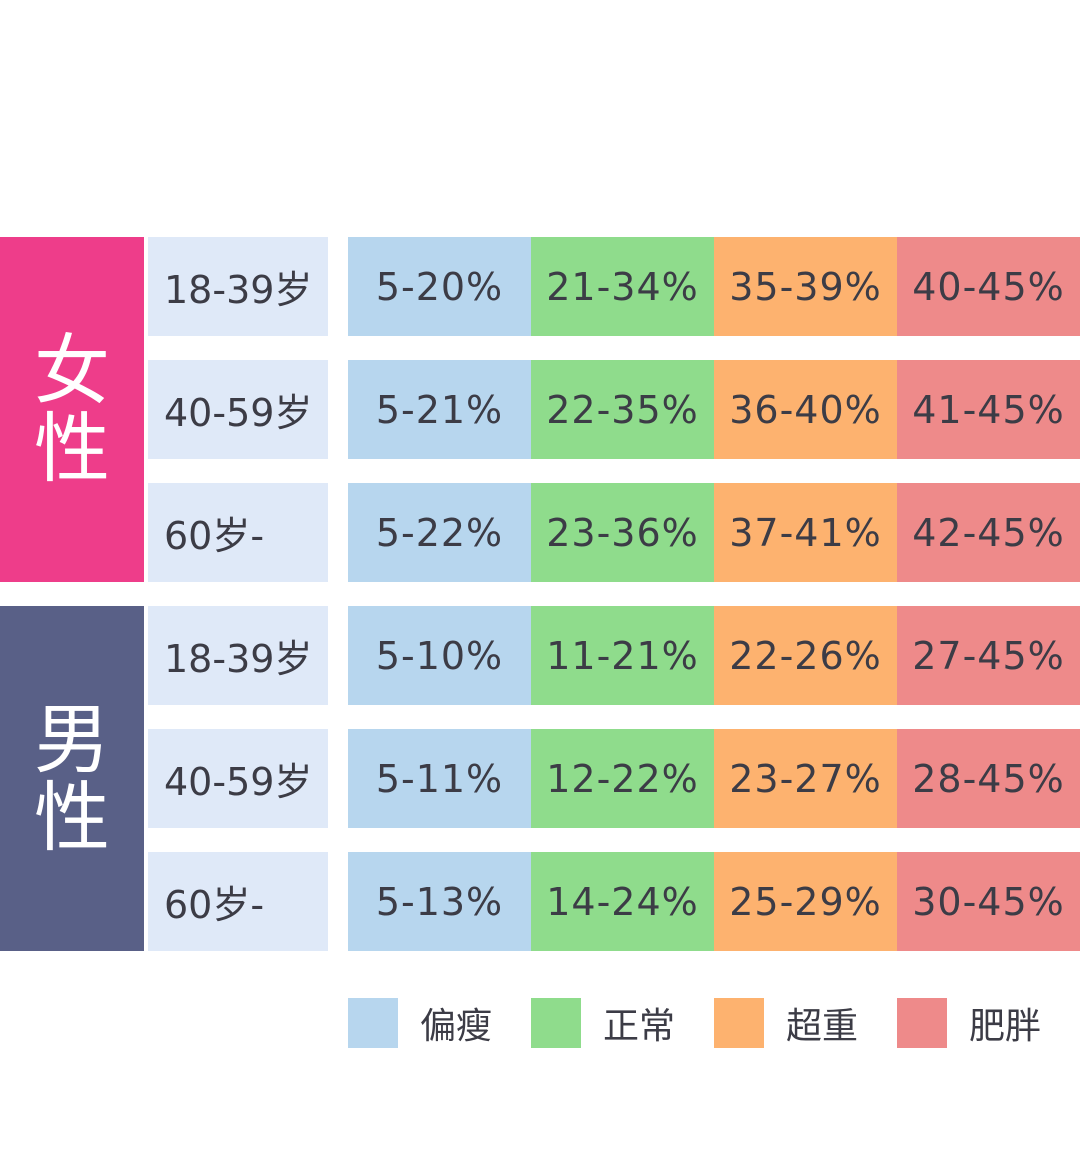 Image resolution: width=1080 pixels, height=1156 pixels. I want to click on legend-label: 肥胖, so click(1005, 1026).